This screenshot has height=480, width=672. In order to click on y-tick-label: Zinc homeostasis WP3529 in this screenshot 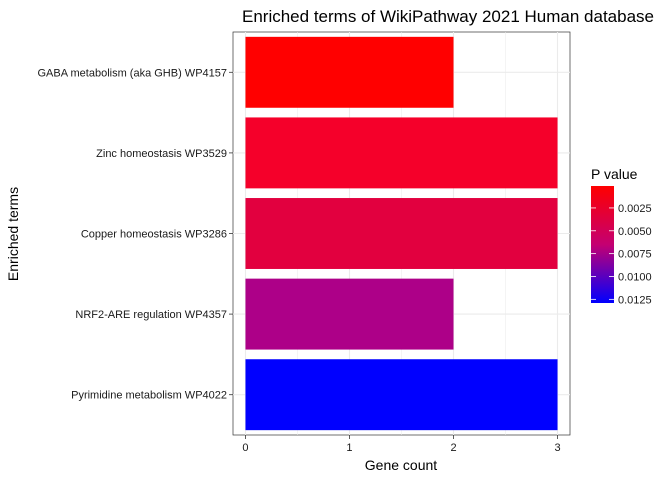, I will do `click(161, 154)`.